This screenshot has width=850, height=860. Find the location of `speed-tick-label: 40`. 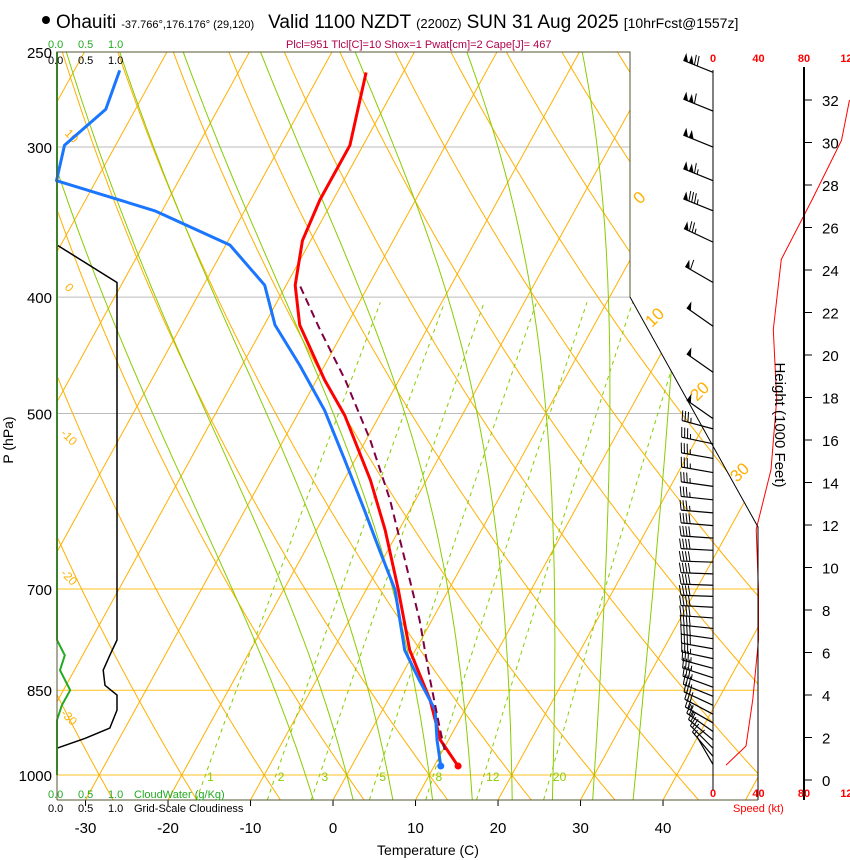

speed-tick-label: 40 is located at coordinates (758, 59).